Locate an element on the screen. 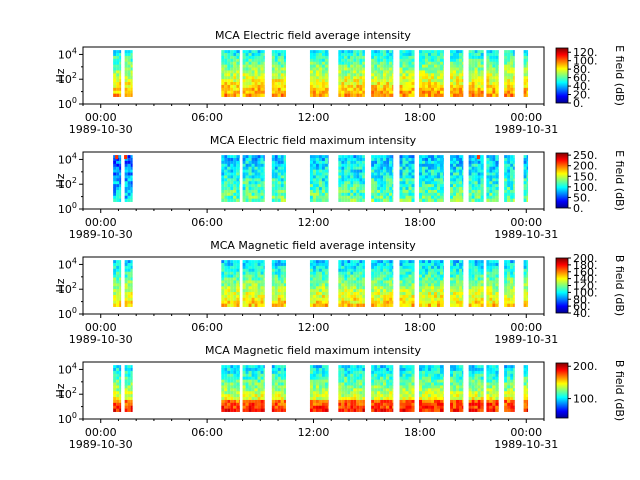  intensity-spike is located at coordinates (478, 157).